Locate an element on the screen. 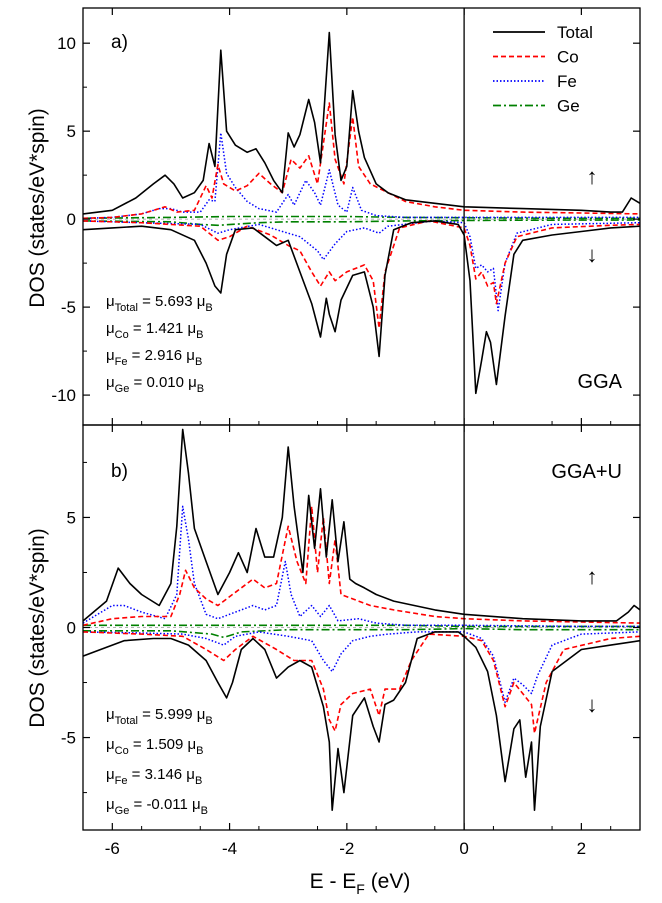  x-axis-label: E - EF (eV) is located at coordinates (360, 883).